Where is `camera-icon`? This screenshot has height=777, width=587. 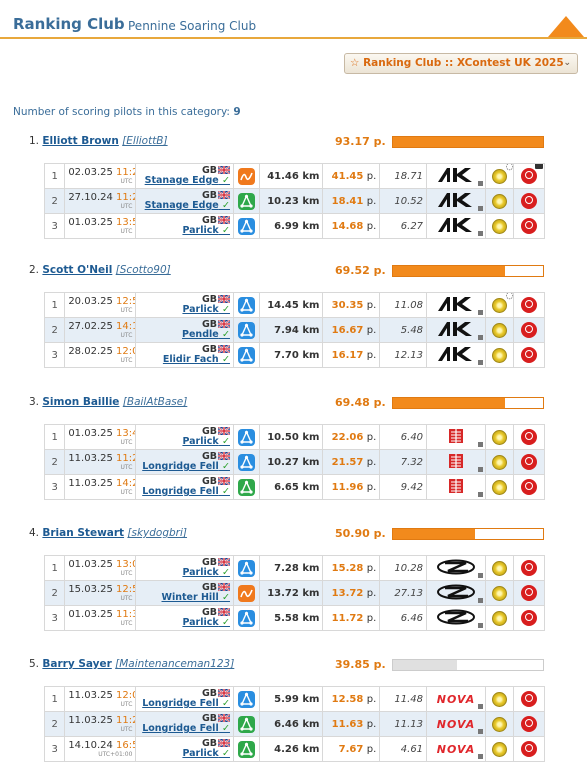
camera-icon is located at coordinates (539, 166).